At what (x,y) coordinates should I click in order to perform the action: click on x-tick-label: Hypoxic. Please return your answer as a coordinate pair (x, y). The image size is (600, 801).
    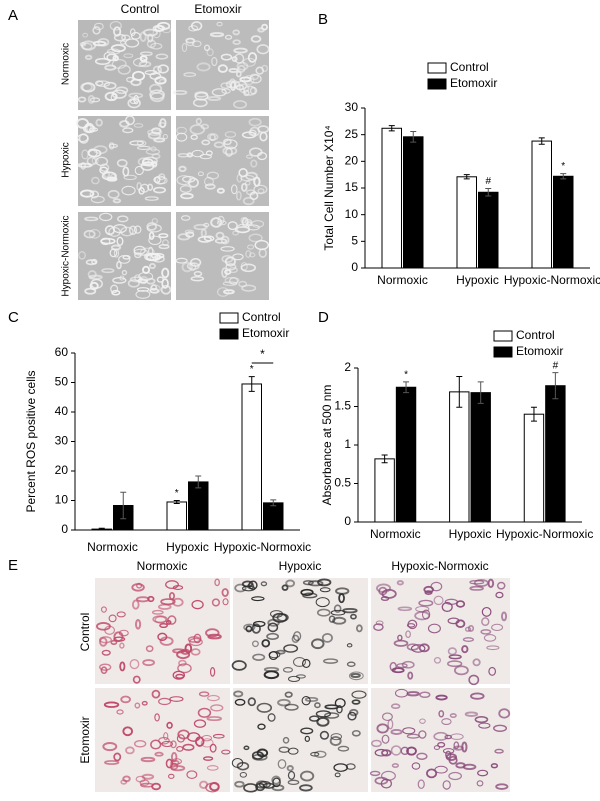
    Looking at the image, I should click on (187, 547).